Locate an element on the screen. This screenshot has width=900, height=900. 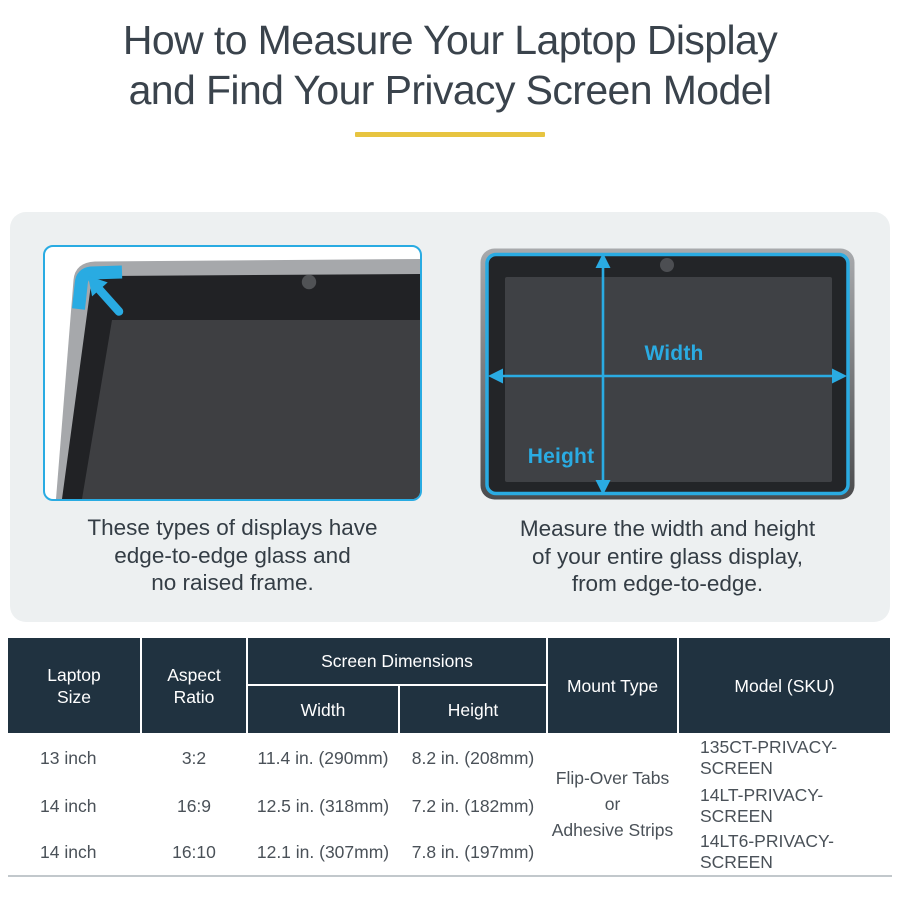
width-label: Width is located at coordinates (674, 353).